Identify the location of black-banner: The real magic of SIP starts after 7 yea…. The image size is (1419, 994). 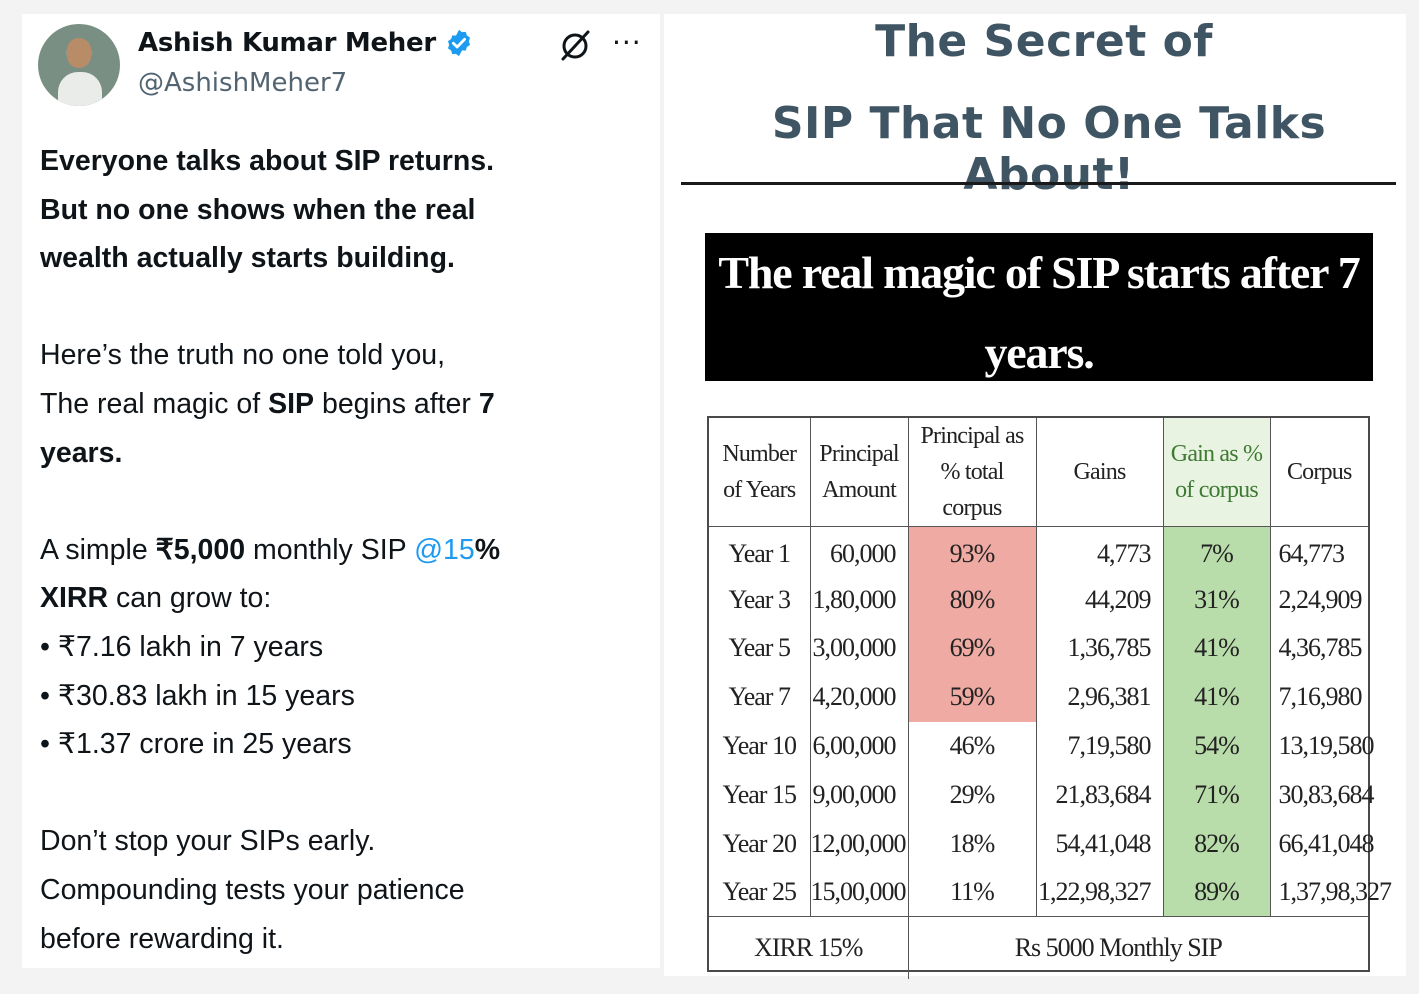
(1039, 307).